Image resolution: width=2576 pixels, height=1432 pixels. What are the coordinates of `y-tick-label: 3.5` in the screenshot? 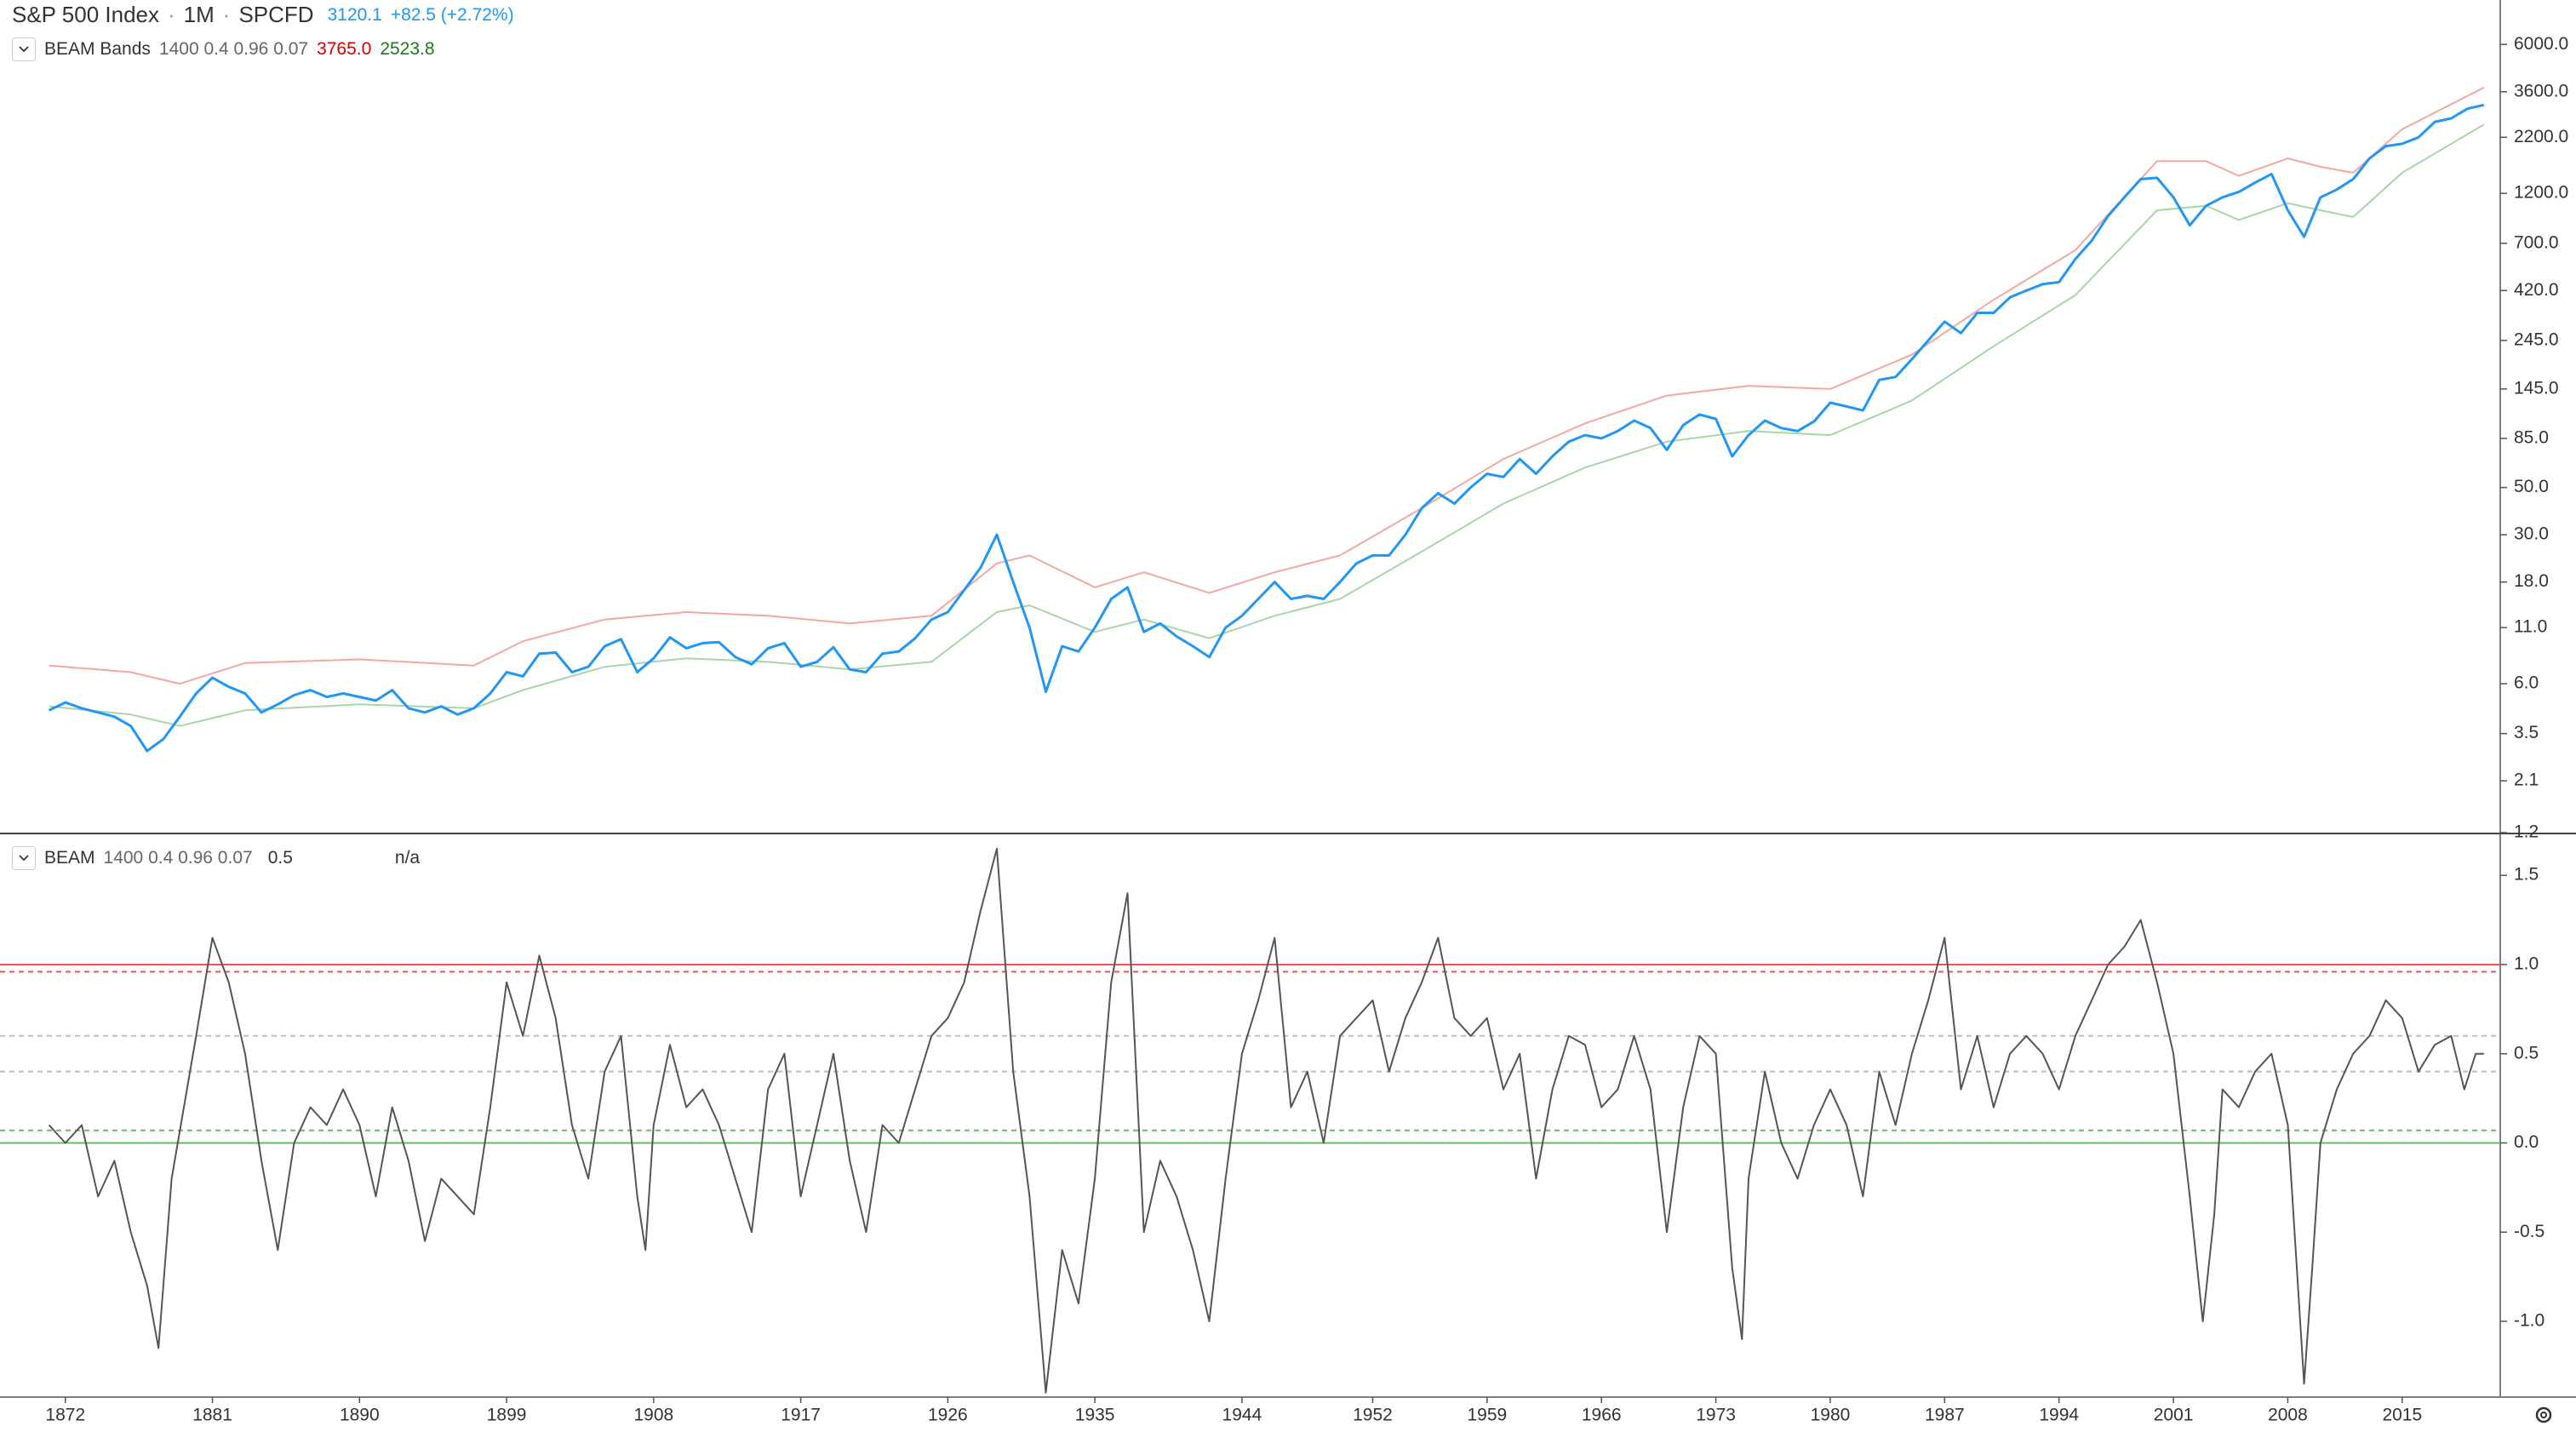 It's located at (2526, 733).